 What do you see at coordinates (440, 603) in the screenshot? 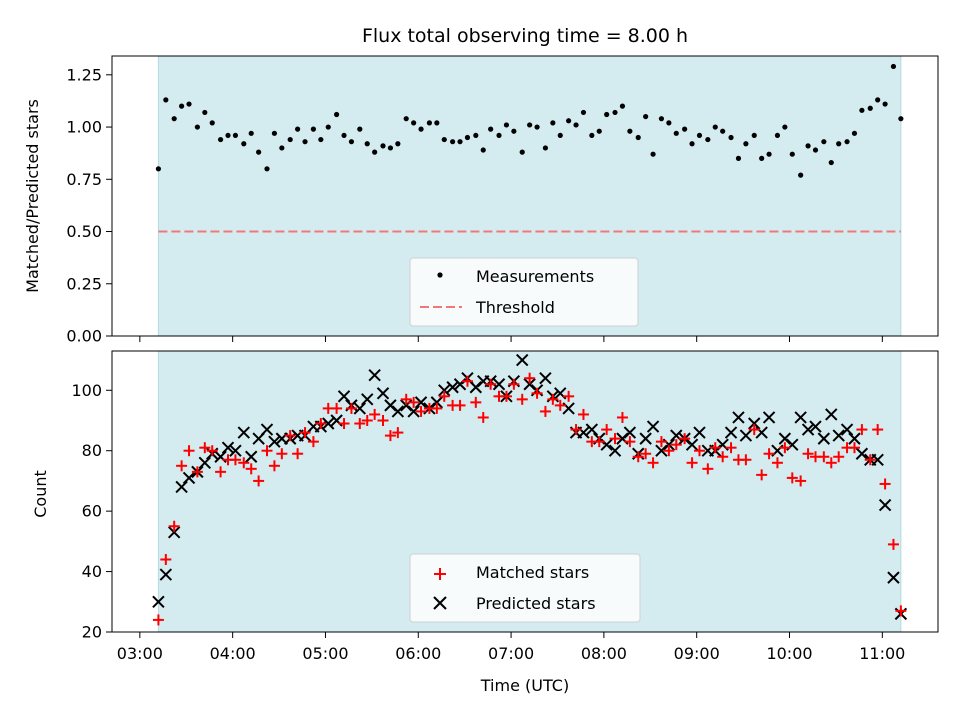
I see `legend-predicted-marker` at bounding box center [440, 603].